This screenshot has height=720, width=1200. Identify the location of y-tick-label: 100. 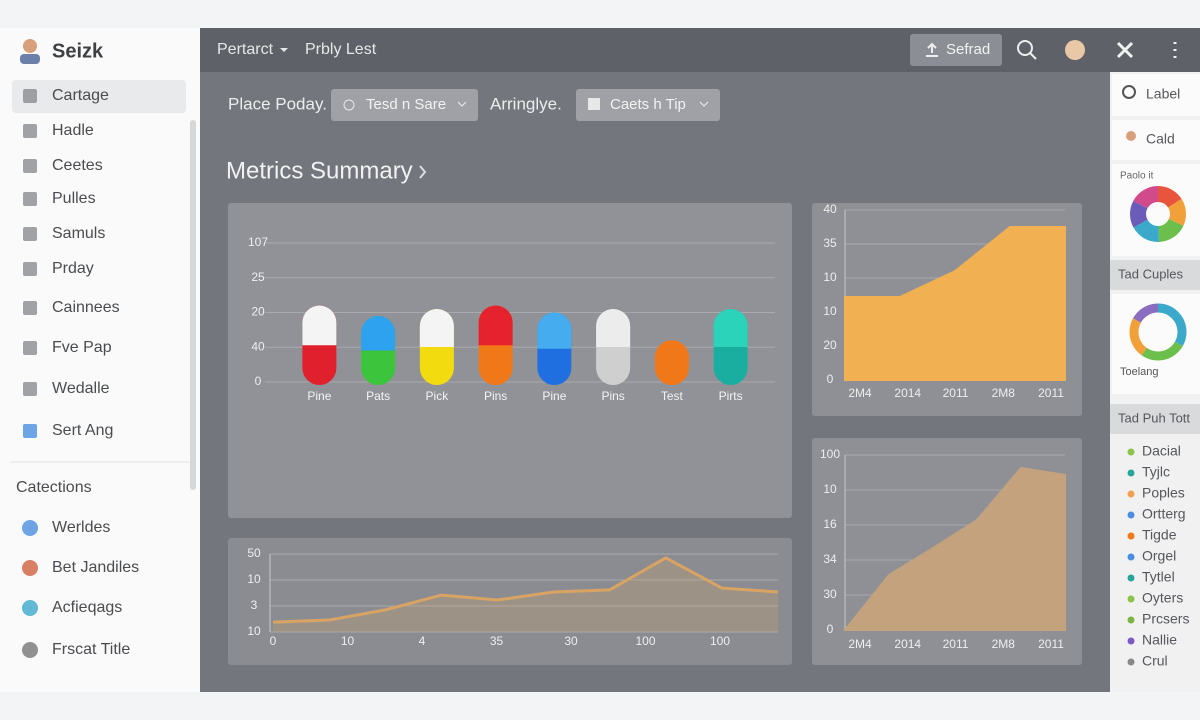
(830, 454).